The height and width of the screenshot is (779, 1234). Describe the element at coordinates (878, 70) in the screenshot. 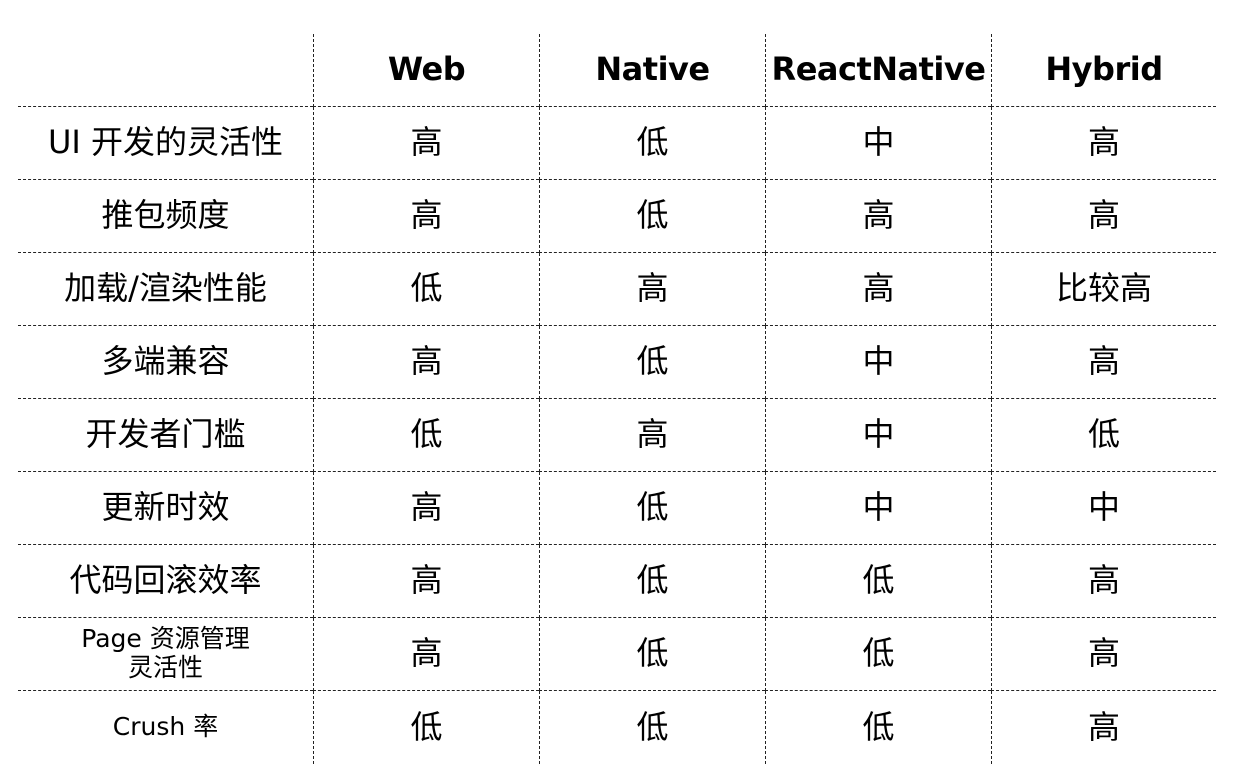

I see `column-header-reactnative: ReactNative` at that location.